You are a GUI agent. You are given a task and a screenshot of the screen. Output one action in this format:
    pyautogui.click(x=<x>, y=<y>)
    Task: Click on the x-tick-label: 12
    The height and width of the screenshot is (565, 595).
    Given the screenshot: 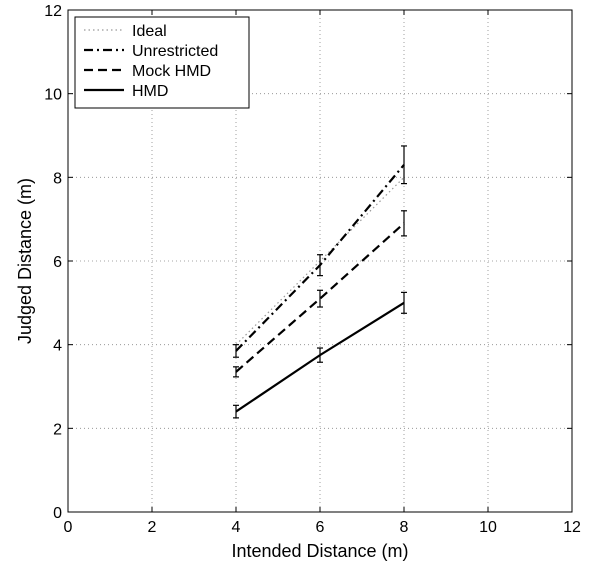 What is the action you would take?
    pyautogui.click(x=572, y=527)
    